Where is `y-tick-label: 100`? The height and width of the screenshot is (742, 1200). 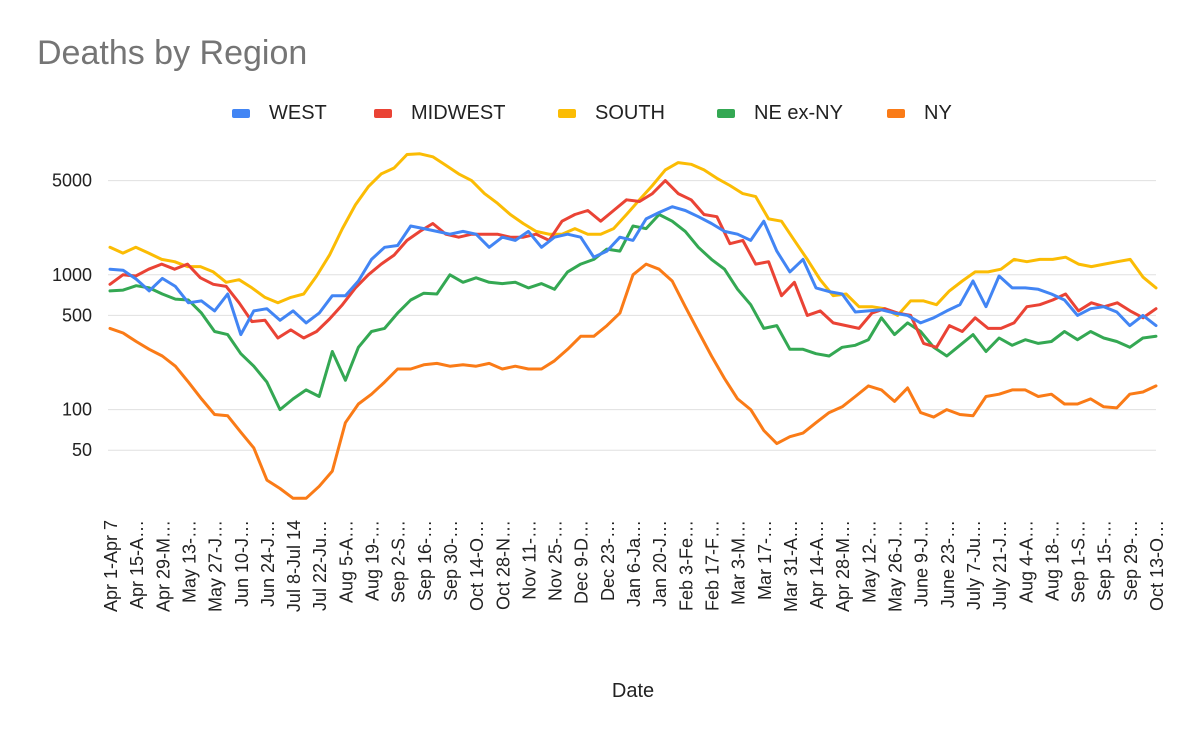
y-tick-label: 100 is located at coordinates (77, 410).